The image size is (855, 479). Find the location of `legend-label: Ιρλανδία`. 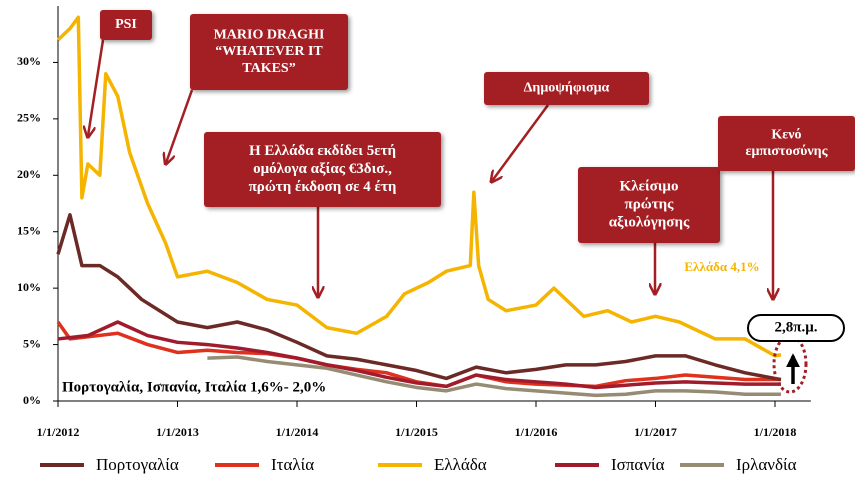

legend-label: Ιρλανδία is located at coordinates (766, 464).